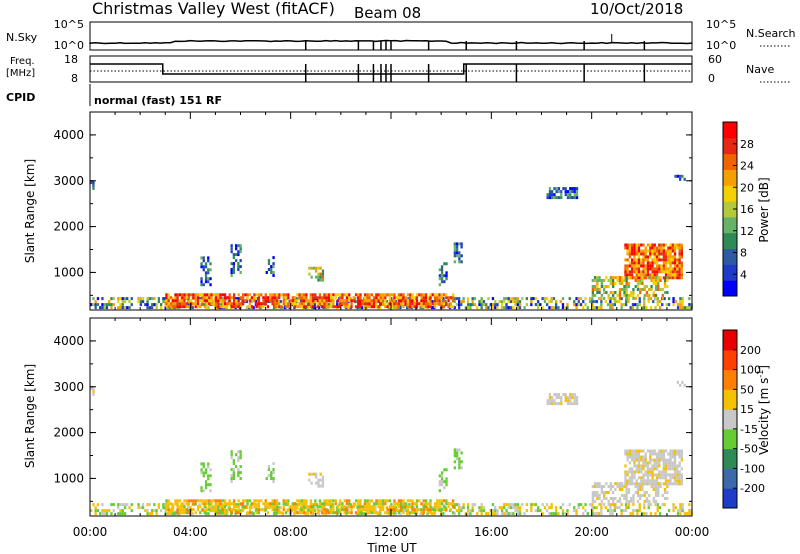 Image resolution: width=800 pixels, height=554 pixels. I want to click on date-label: 10/Oct/2018, so click(636, 9).